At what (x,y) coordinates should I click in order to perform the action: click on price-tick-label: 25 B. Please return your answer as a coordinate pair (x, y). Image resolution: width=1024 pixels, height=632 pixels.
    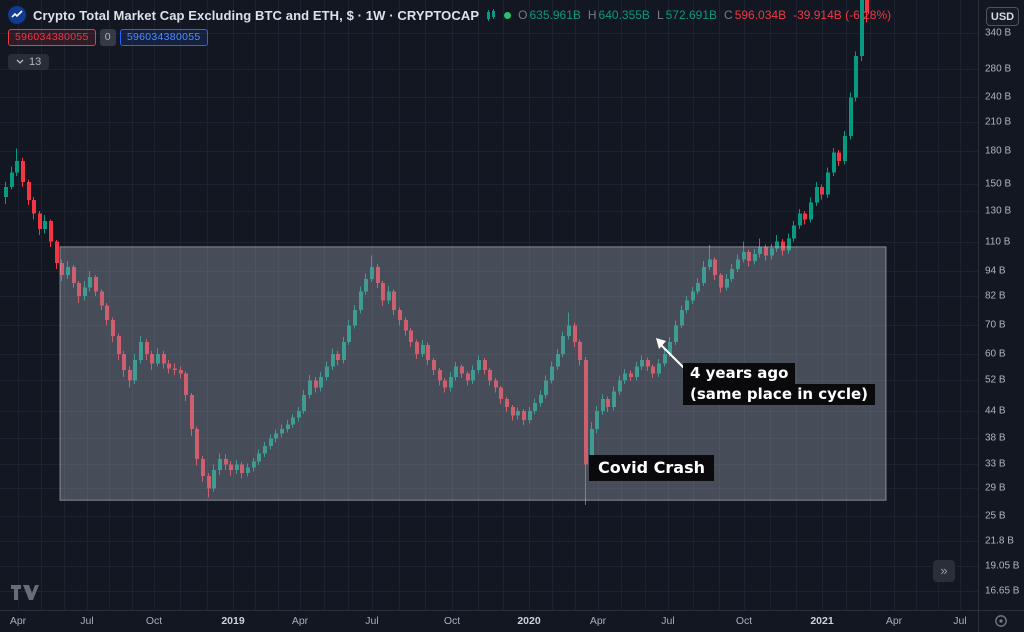
    Looking at the image, I should click on (995, 516).